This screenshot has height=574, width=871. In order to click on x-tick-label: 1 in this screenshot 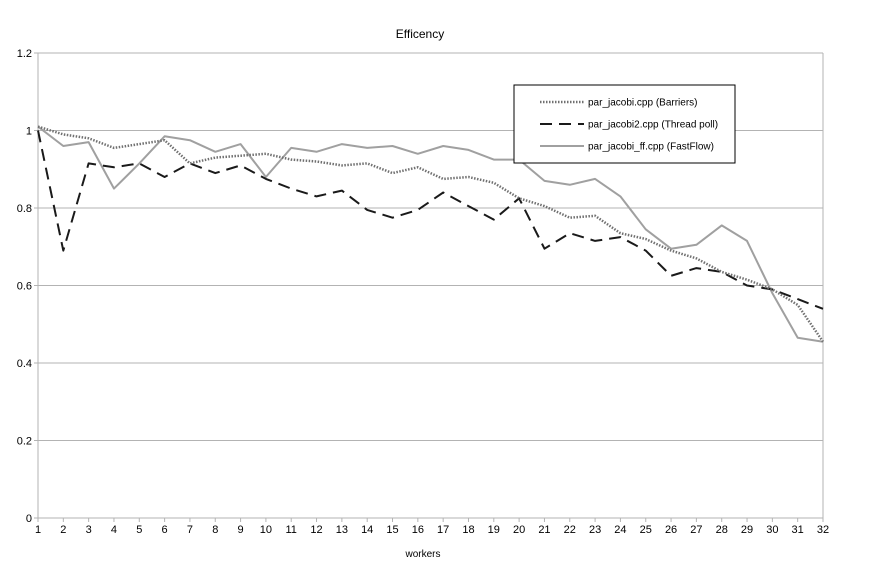, I will do `click(38, 530)`.